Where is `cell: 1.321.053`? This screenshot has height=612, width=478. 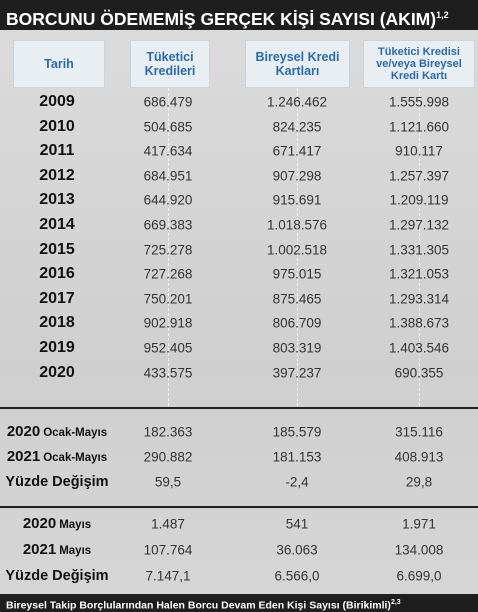
cell: 1.321.053 is located at coordinates (419, 274).